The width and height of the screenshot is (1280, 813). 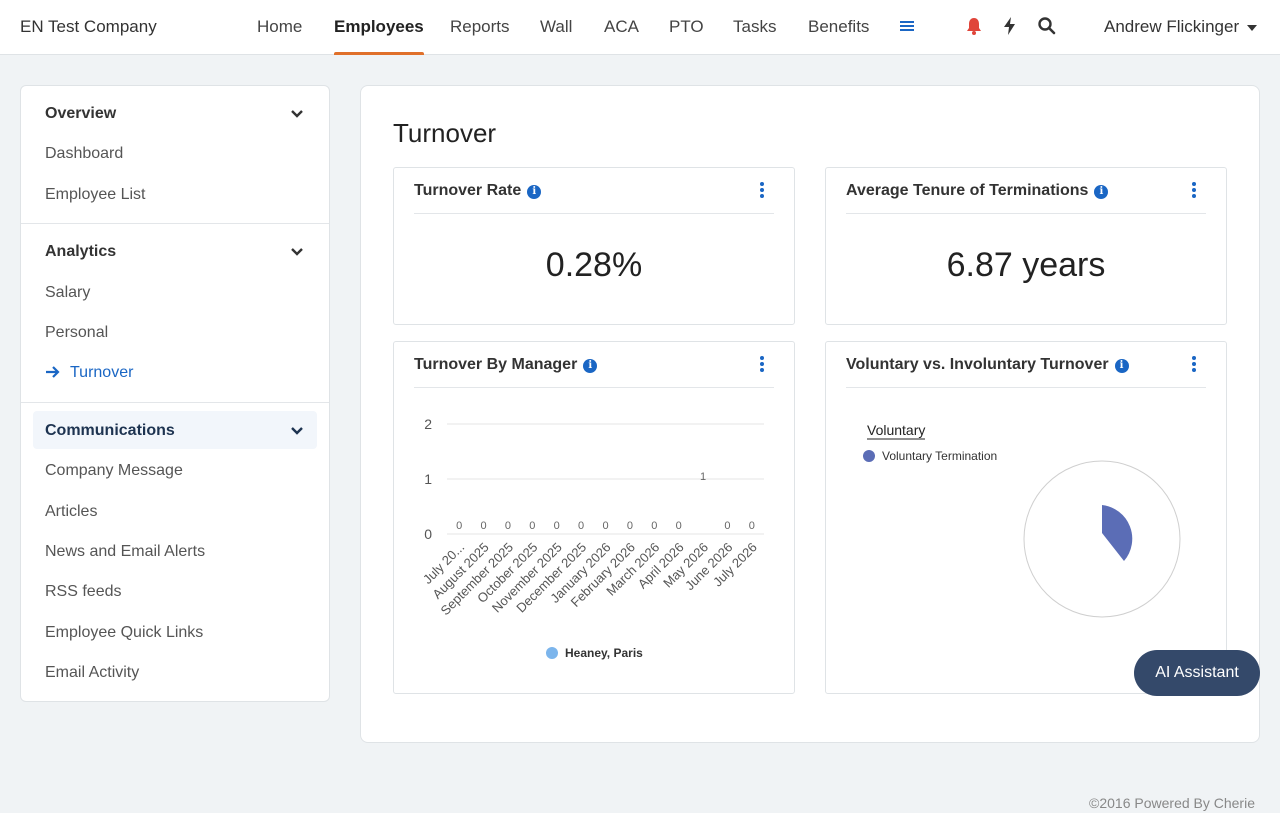 I want to click on card-title: Turnover Rate i, so click(x=478, y=191).